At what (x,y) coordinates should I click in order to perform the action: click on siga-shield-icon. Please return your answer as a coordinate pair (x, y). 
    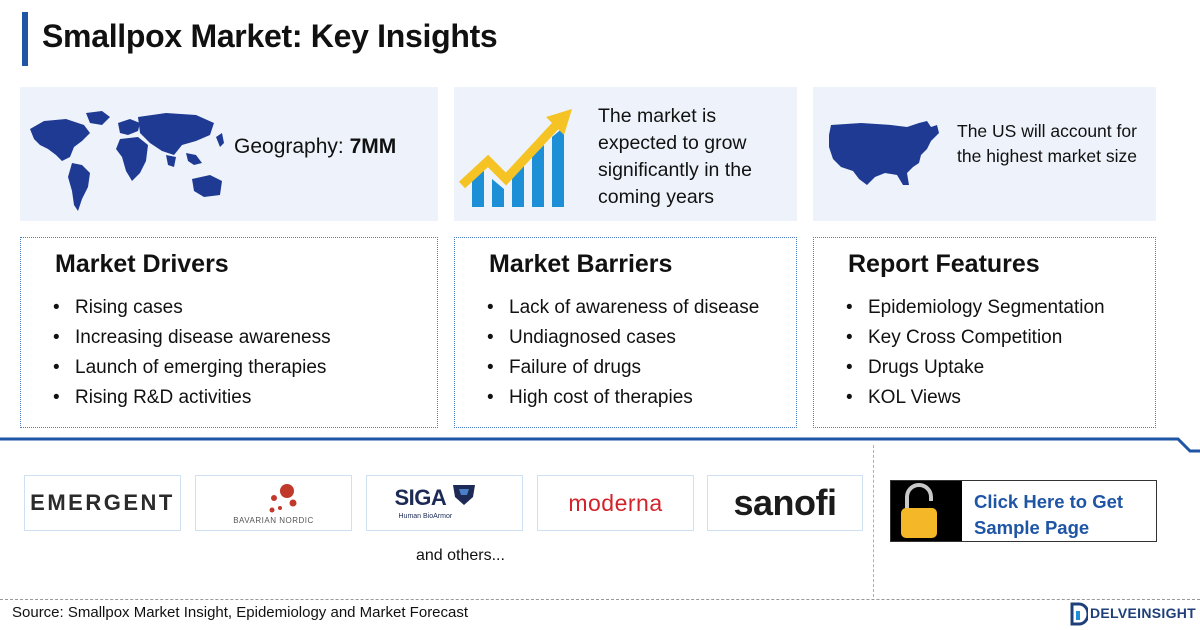
    Looking at the image, I should click on (463, 495).